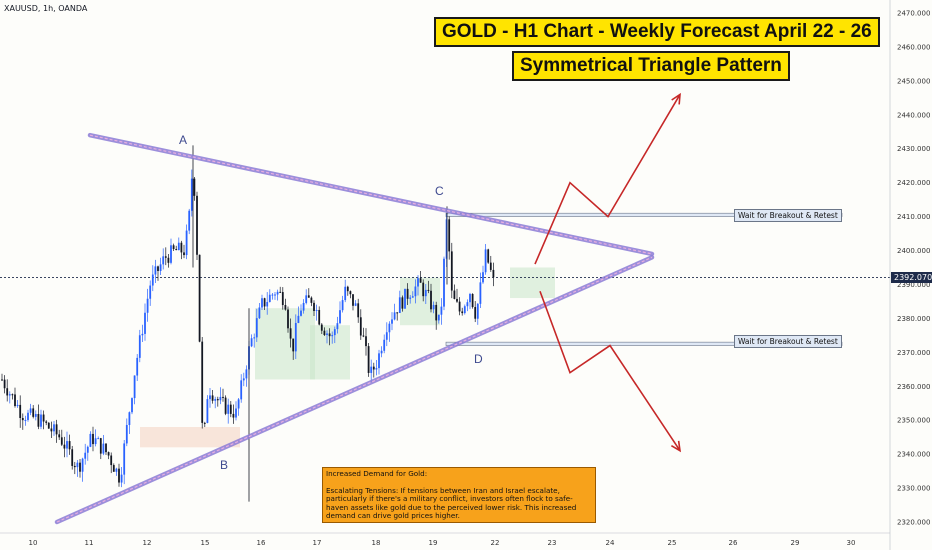 Image resolution: width=932 pixels, height=550 pixels. I want to click on note-heading: Increased Demand for Gold:, so click(377, 473).